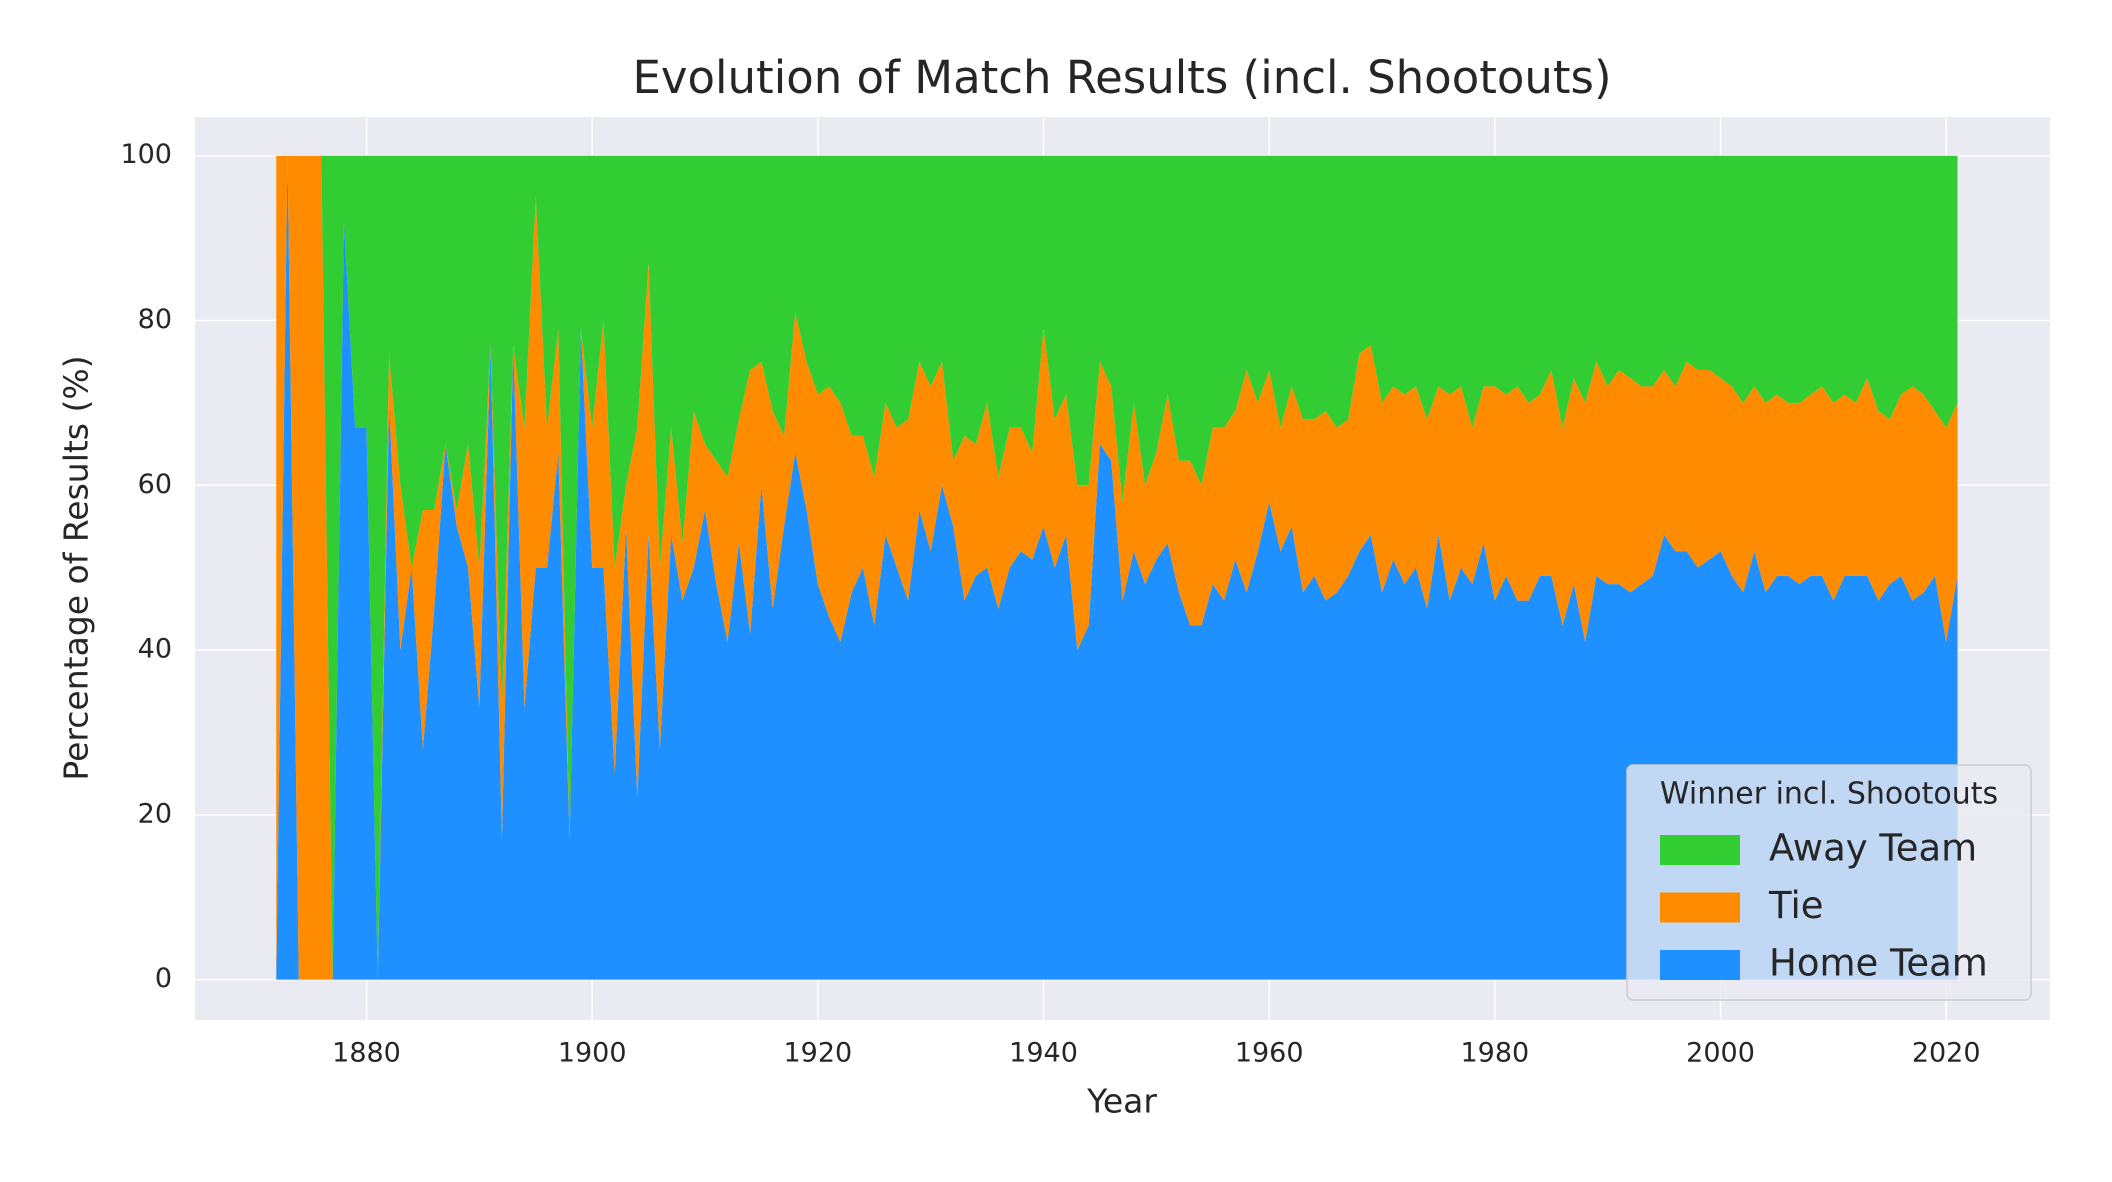 Image resolution: width=2112 pixels, height=1182 pixels. I want to click on legend-box, so click(1829, 882).